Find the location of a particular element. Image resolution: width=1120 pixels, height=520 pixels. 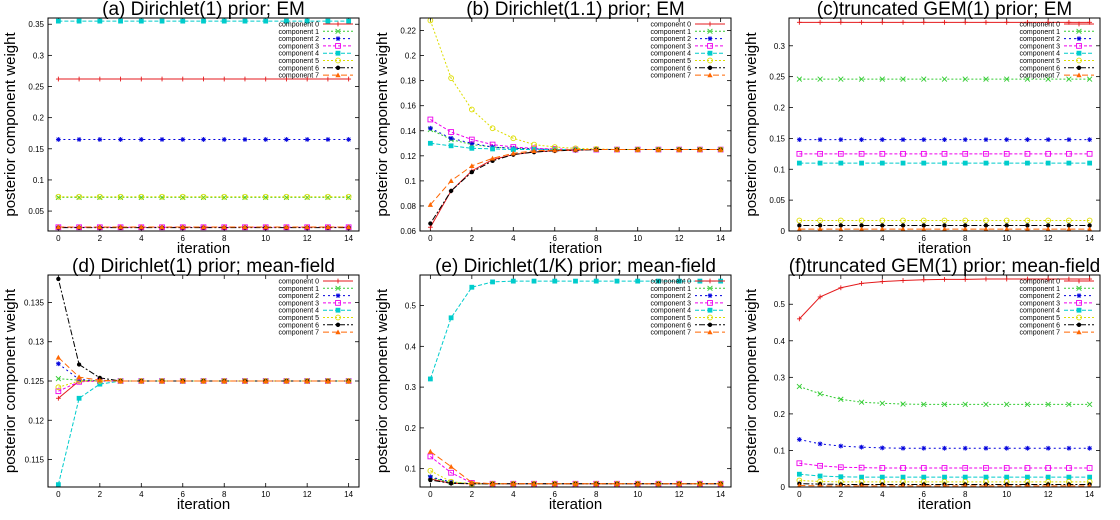

x-tick-label: 12 is located at coordinates (1048, 238).